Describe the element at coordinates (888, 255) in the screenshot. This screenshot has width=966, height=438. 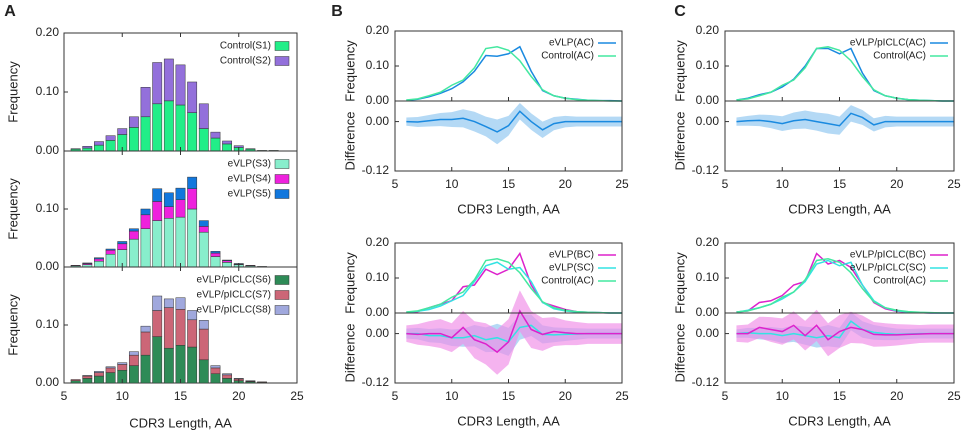
I see `legend-label: eVLP/pICLC(BC)` at that location.